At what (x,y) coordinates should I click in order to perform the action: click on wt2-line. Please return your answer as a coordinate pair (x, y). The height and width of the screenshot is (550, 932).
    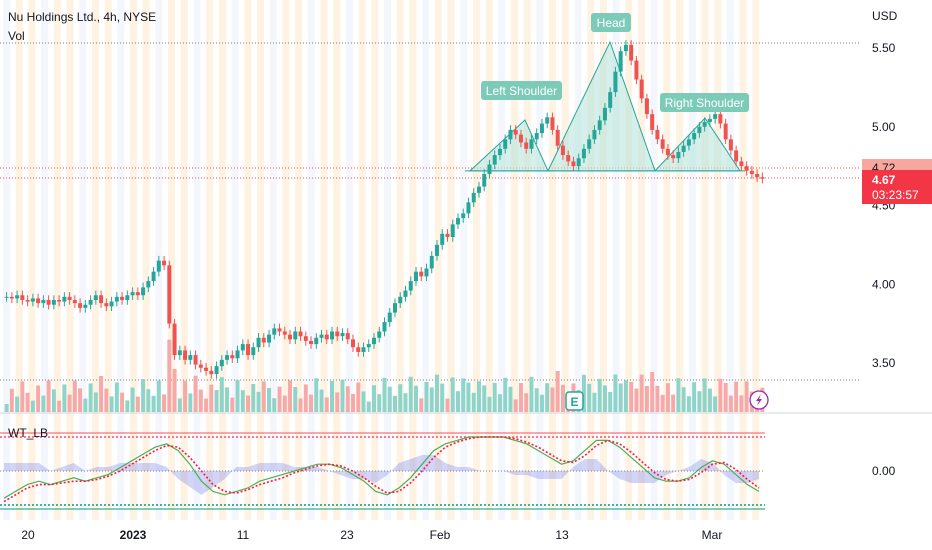
    Looking at the image, I should click on (381, 469).